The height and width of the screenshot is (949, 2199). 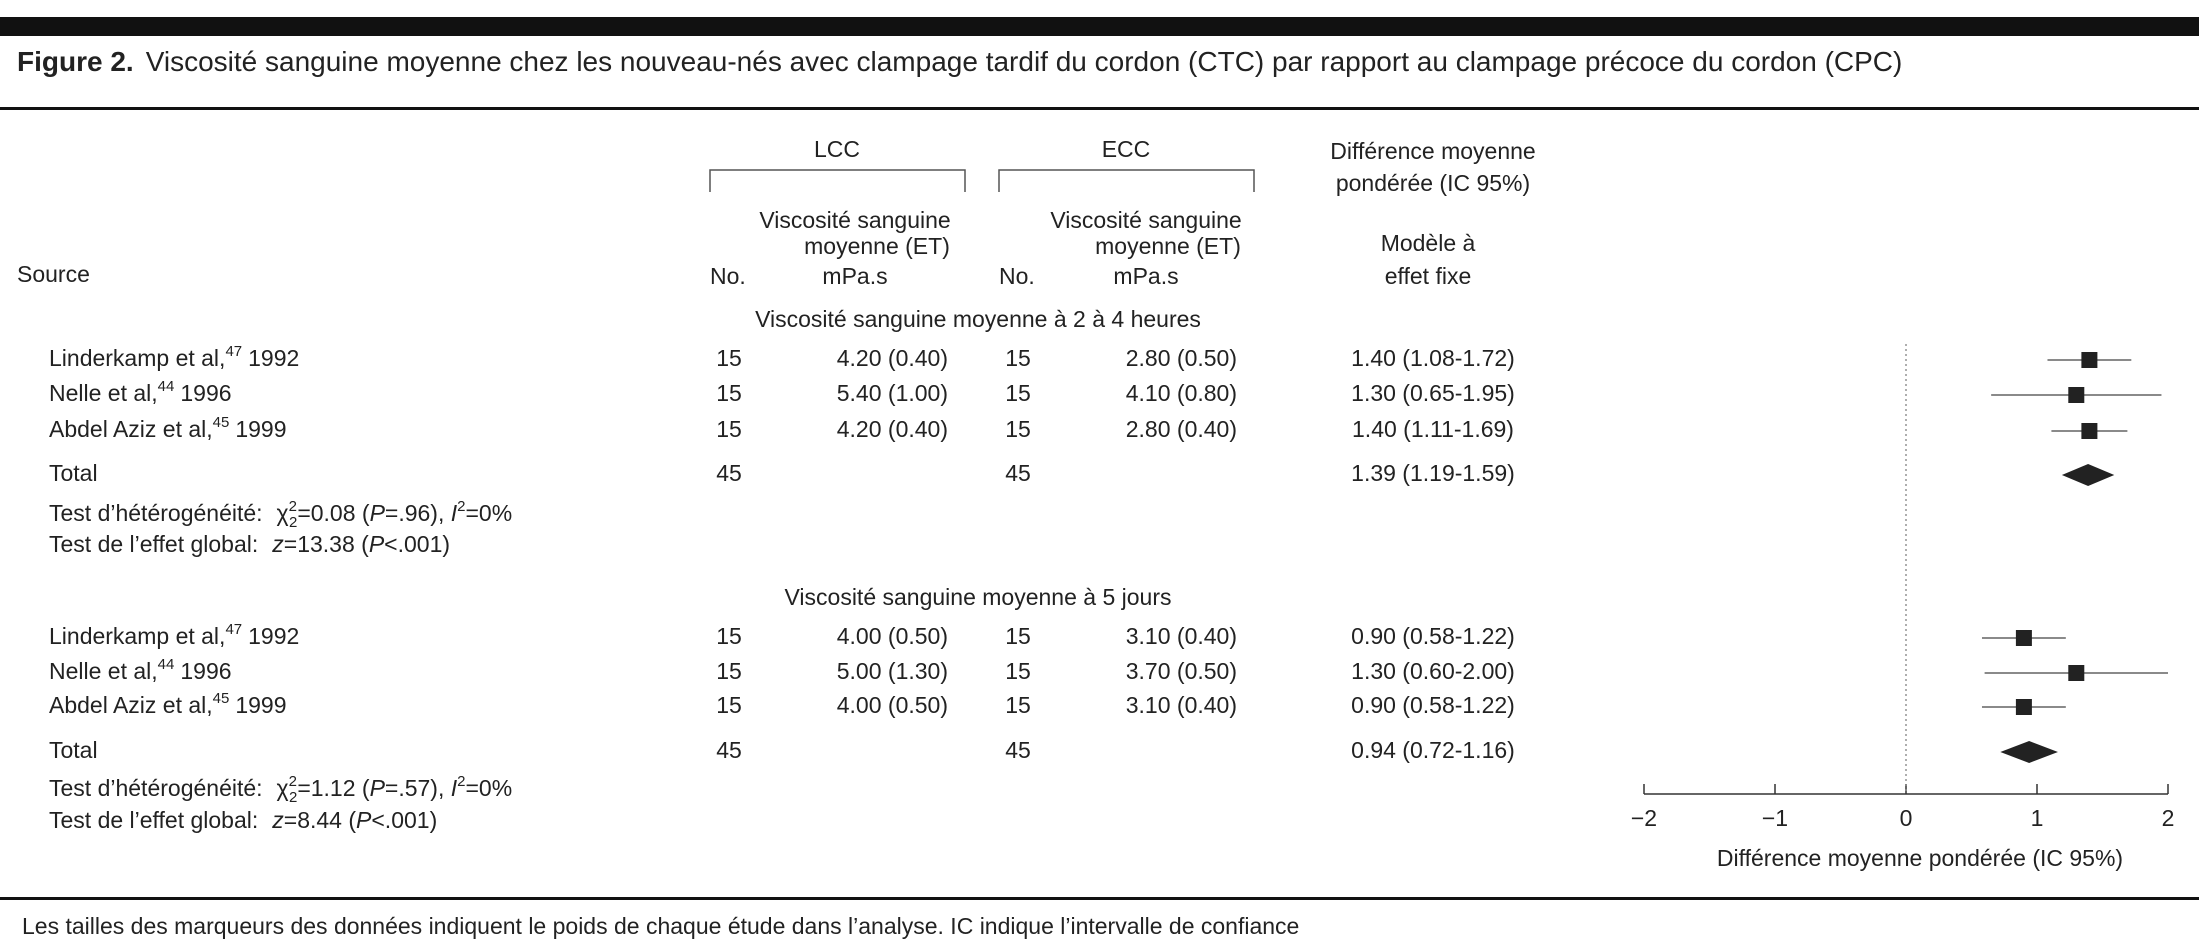 I want to click on figure-label: Figure 2., so click(x=75, y=61).